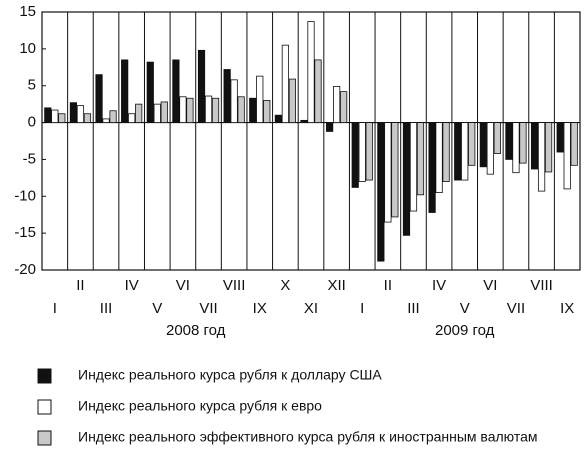 Image resolution: width=586 pixels, height=456 pixels. What do you see at coordinates (200, 406) in the screenshot?
I see `legend-label: Индекс реального курса рубля к евро` at bounding box center [200, 406].